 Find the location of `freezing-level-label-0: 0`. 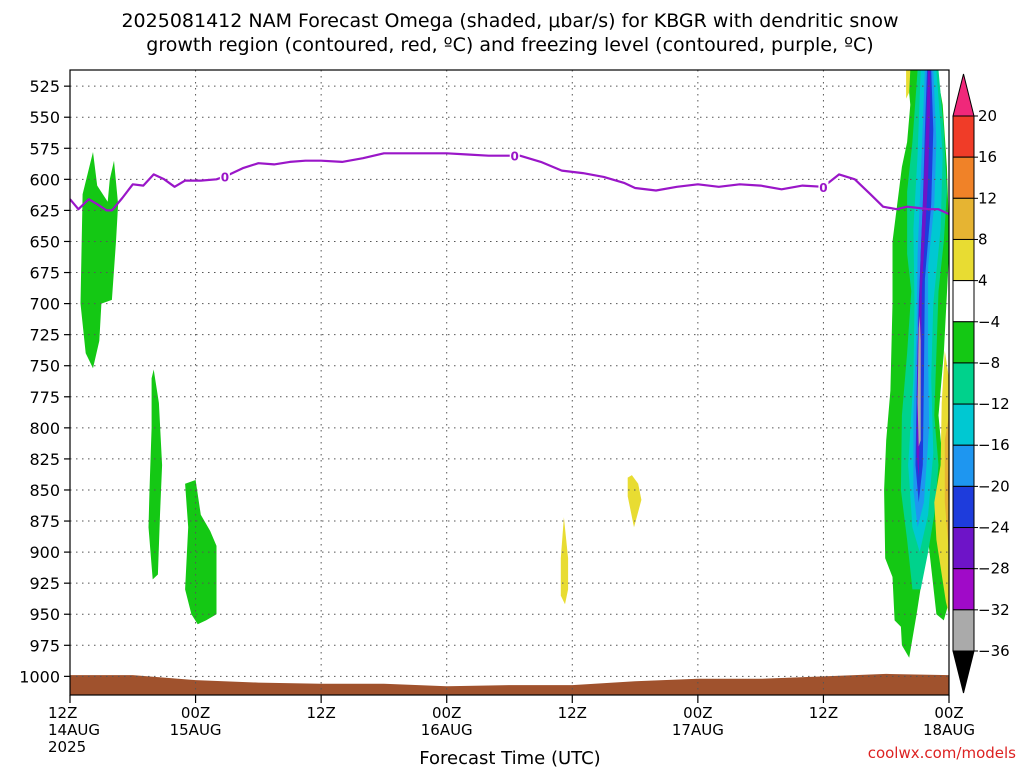

freezing-level-label-0: 0 is located at coordinates (225, 177).